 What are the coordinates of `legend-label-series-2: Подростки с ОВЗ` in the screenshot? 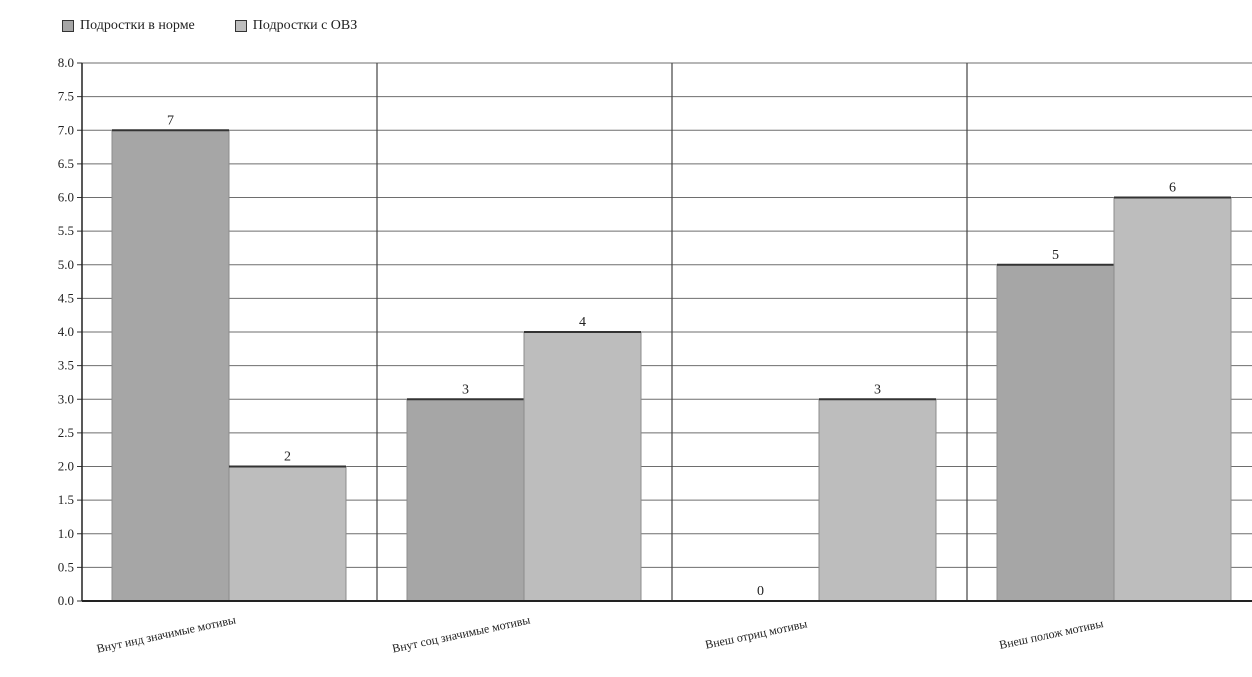 It's located at (305, 25).